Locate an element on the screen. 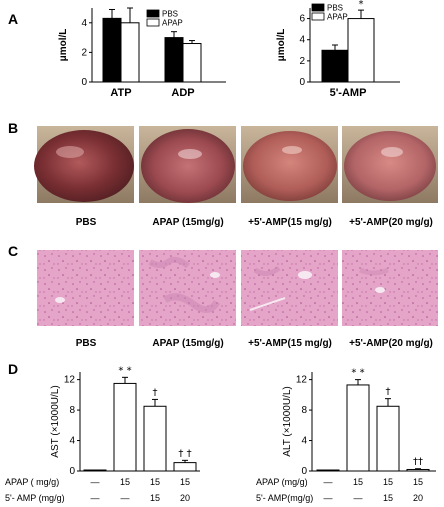 This screenshot has height=507, width=444. caption-b-3: +5'-AMP(15 mg/g) is located at coordinates (290, 222).